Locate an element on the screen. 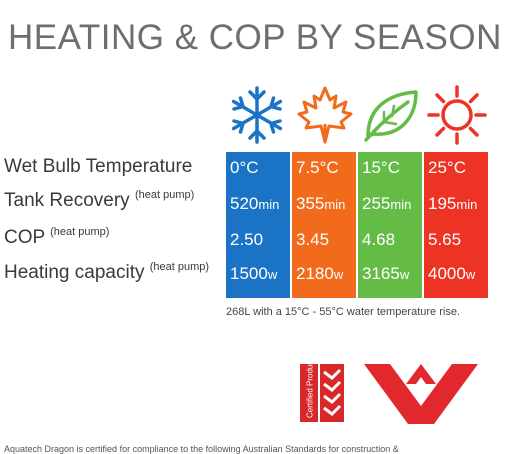 Image resolution: width=506 pixels, height=454 pixels. svg-text: Certified Product is located at coordinates (310, 391).